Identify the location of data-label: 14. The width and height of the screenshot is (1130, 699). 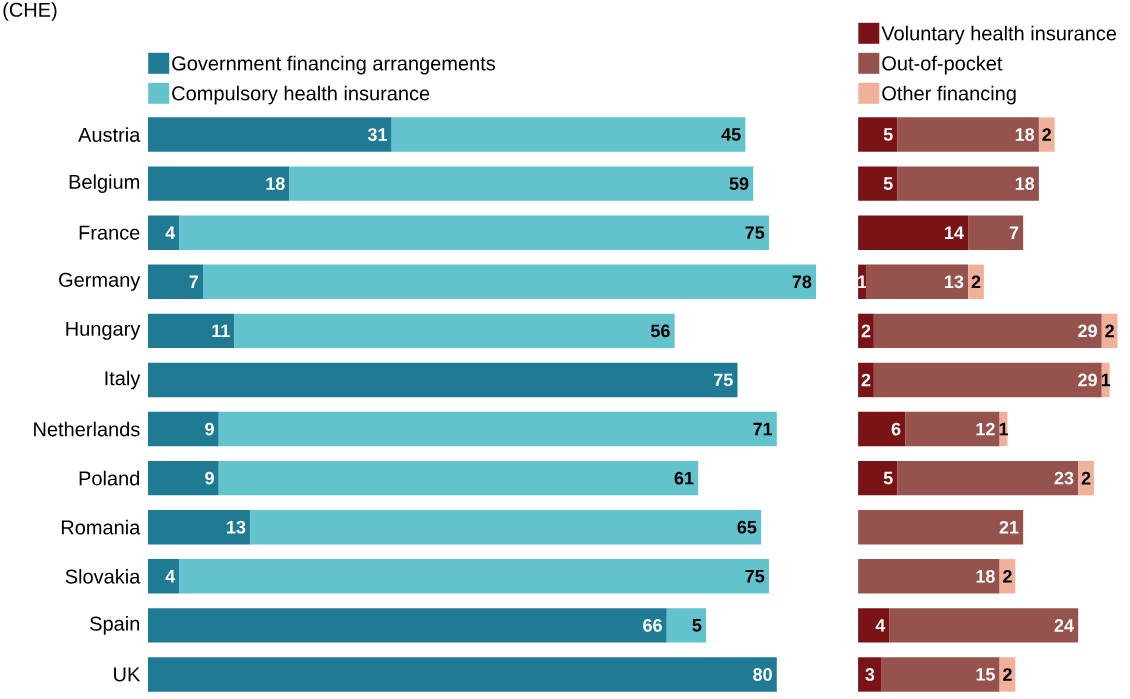
(954, 232).